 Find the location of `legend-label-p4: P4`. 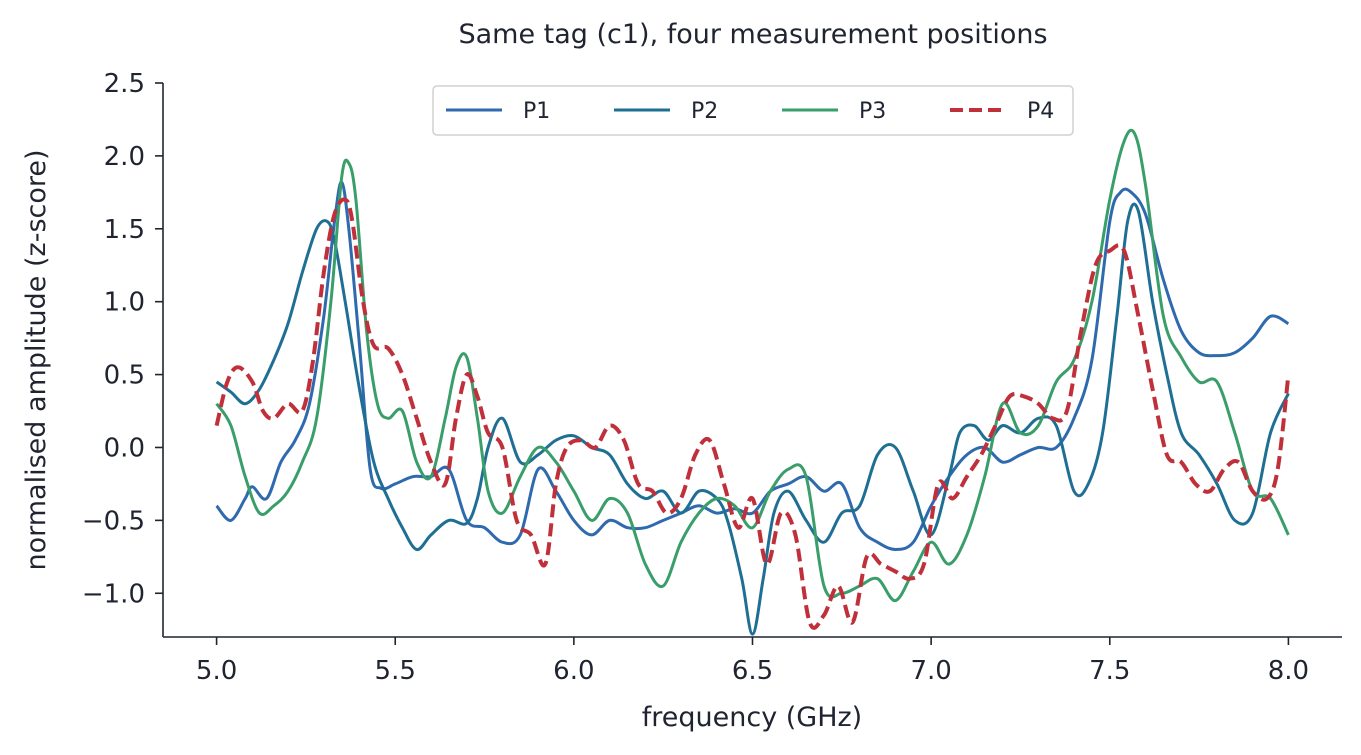

legend-label-p4: P4 is located at coordinates (1040, 111).